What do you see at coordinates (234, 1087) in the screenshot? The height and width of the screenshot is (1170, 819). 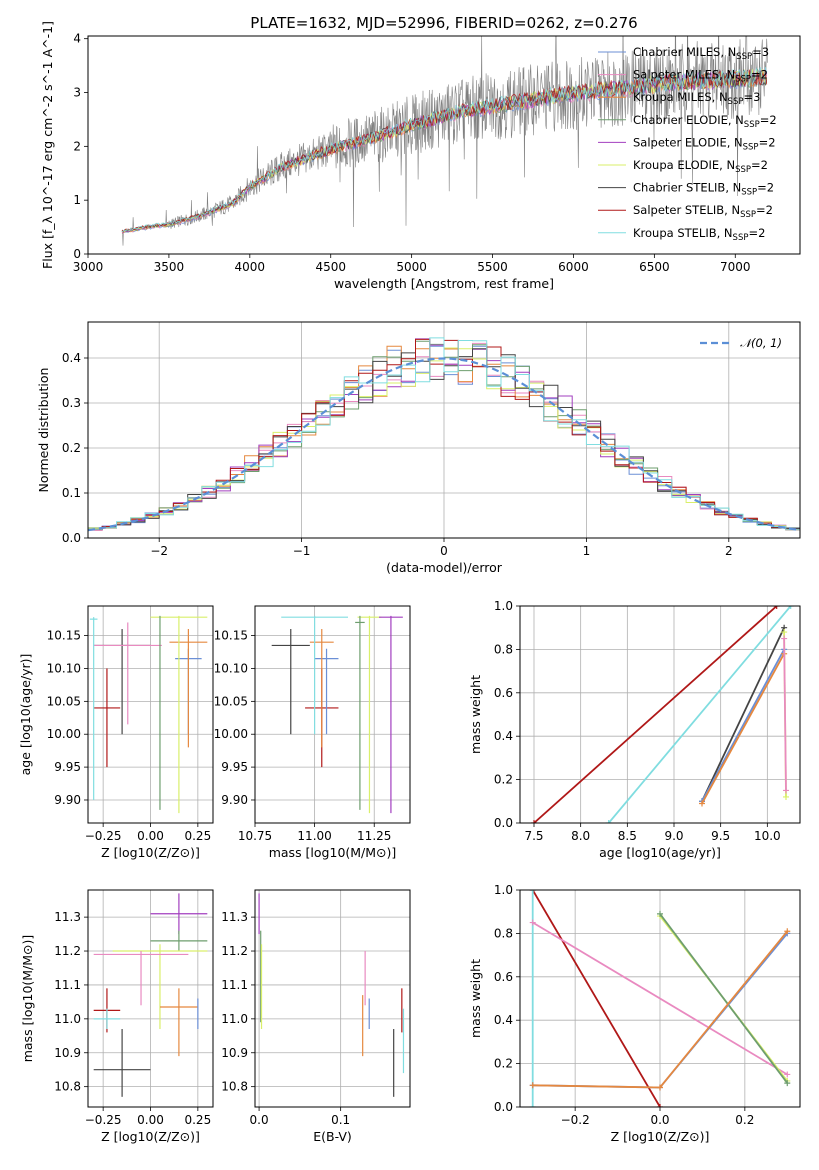 I see `y-tick-label: 10.8` at bounding box center [234, 1087].